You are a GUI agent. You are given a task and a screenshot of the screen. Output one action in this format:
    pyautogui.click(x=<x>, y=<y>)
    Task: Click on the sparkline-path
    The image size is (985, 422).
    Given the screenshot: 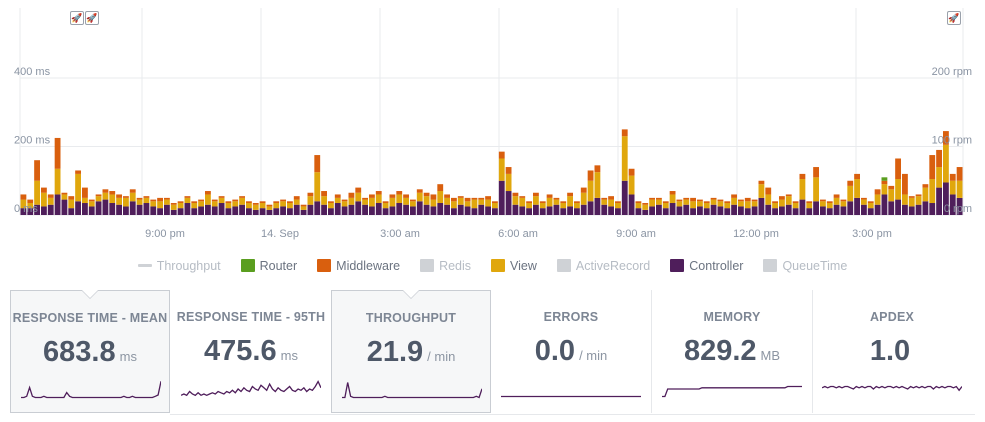 What is the action you would take?
    pyautogui.click(x=91, y=390)
    